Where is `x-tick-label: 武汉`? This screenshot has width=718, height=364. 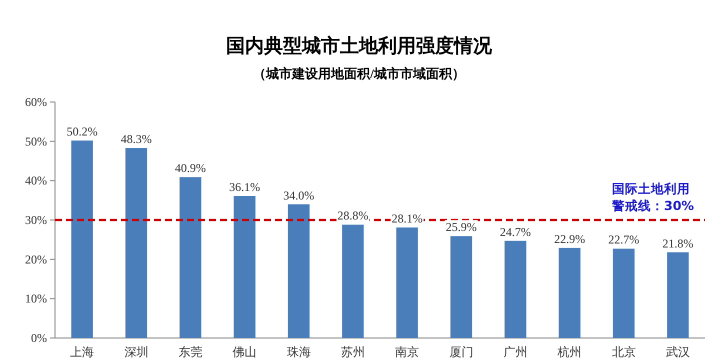 x-tick-label: 武汉 is located at coordinates (678, 352).